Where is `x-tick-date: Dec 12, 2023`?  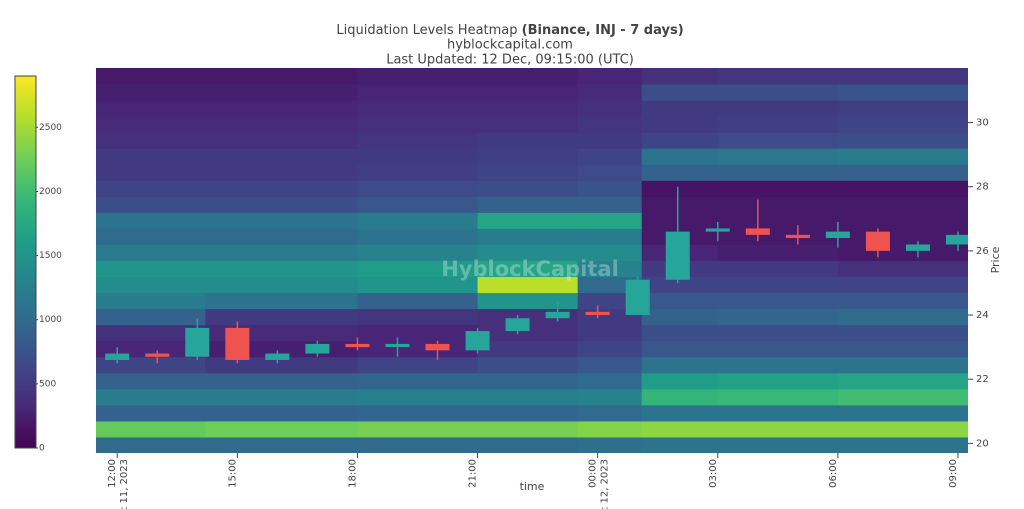
x-tick-date: Dec 12, 2023 is located at coordinates (605, 484).